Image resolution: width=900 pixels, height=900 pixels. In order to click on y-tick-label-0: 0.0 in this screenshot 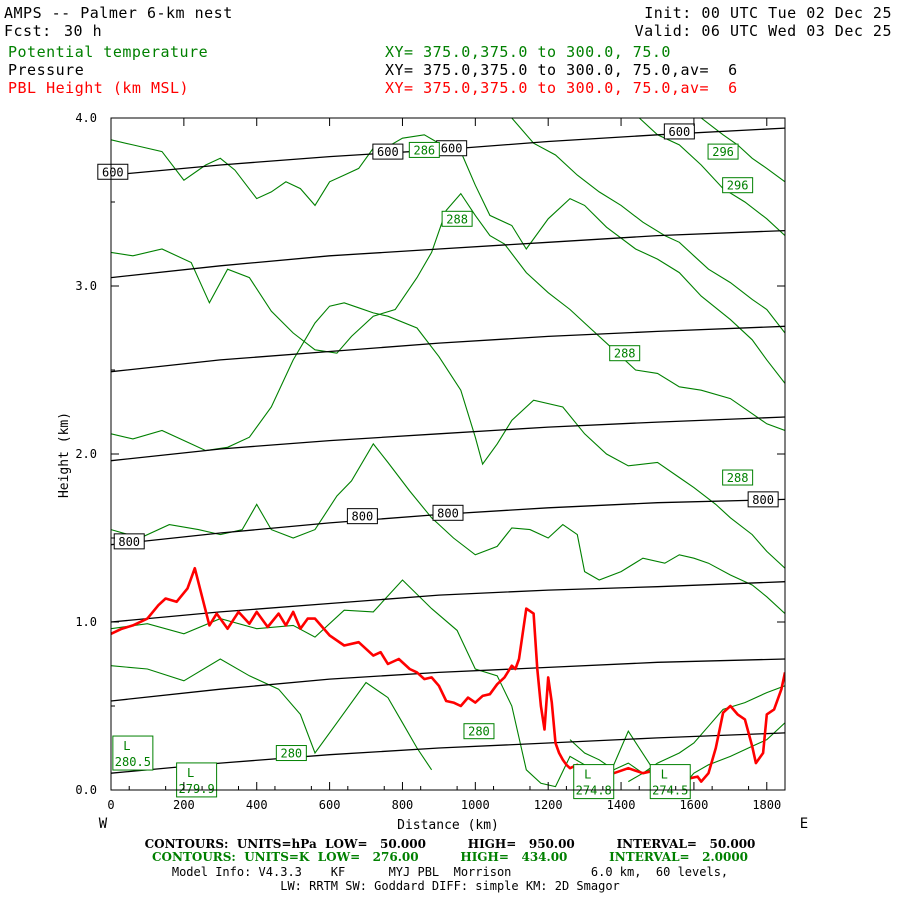, I will do `click(86, 790)`.